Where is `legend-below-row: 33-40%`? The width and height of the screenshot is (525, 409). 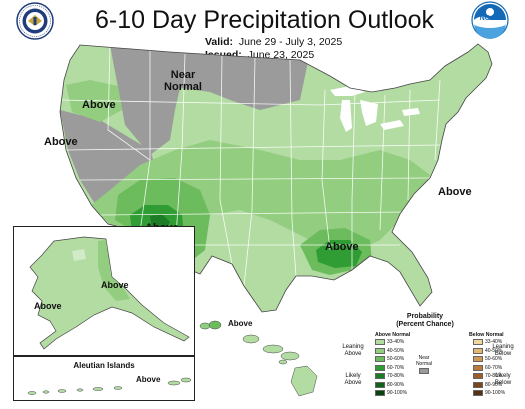 legend-below-row: 33-40% is located at coordinates (487, 342).